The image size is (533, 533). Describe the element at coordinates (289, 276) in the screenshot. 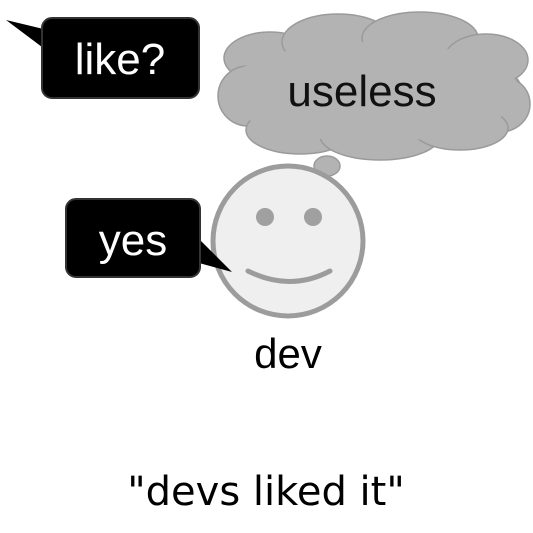

I see `face-smile` at that location.